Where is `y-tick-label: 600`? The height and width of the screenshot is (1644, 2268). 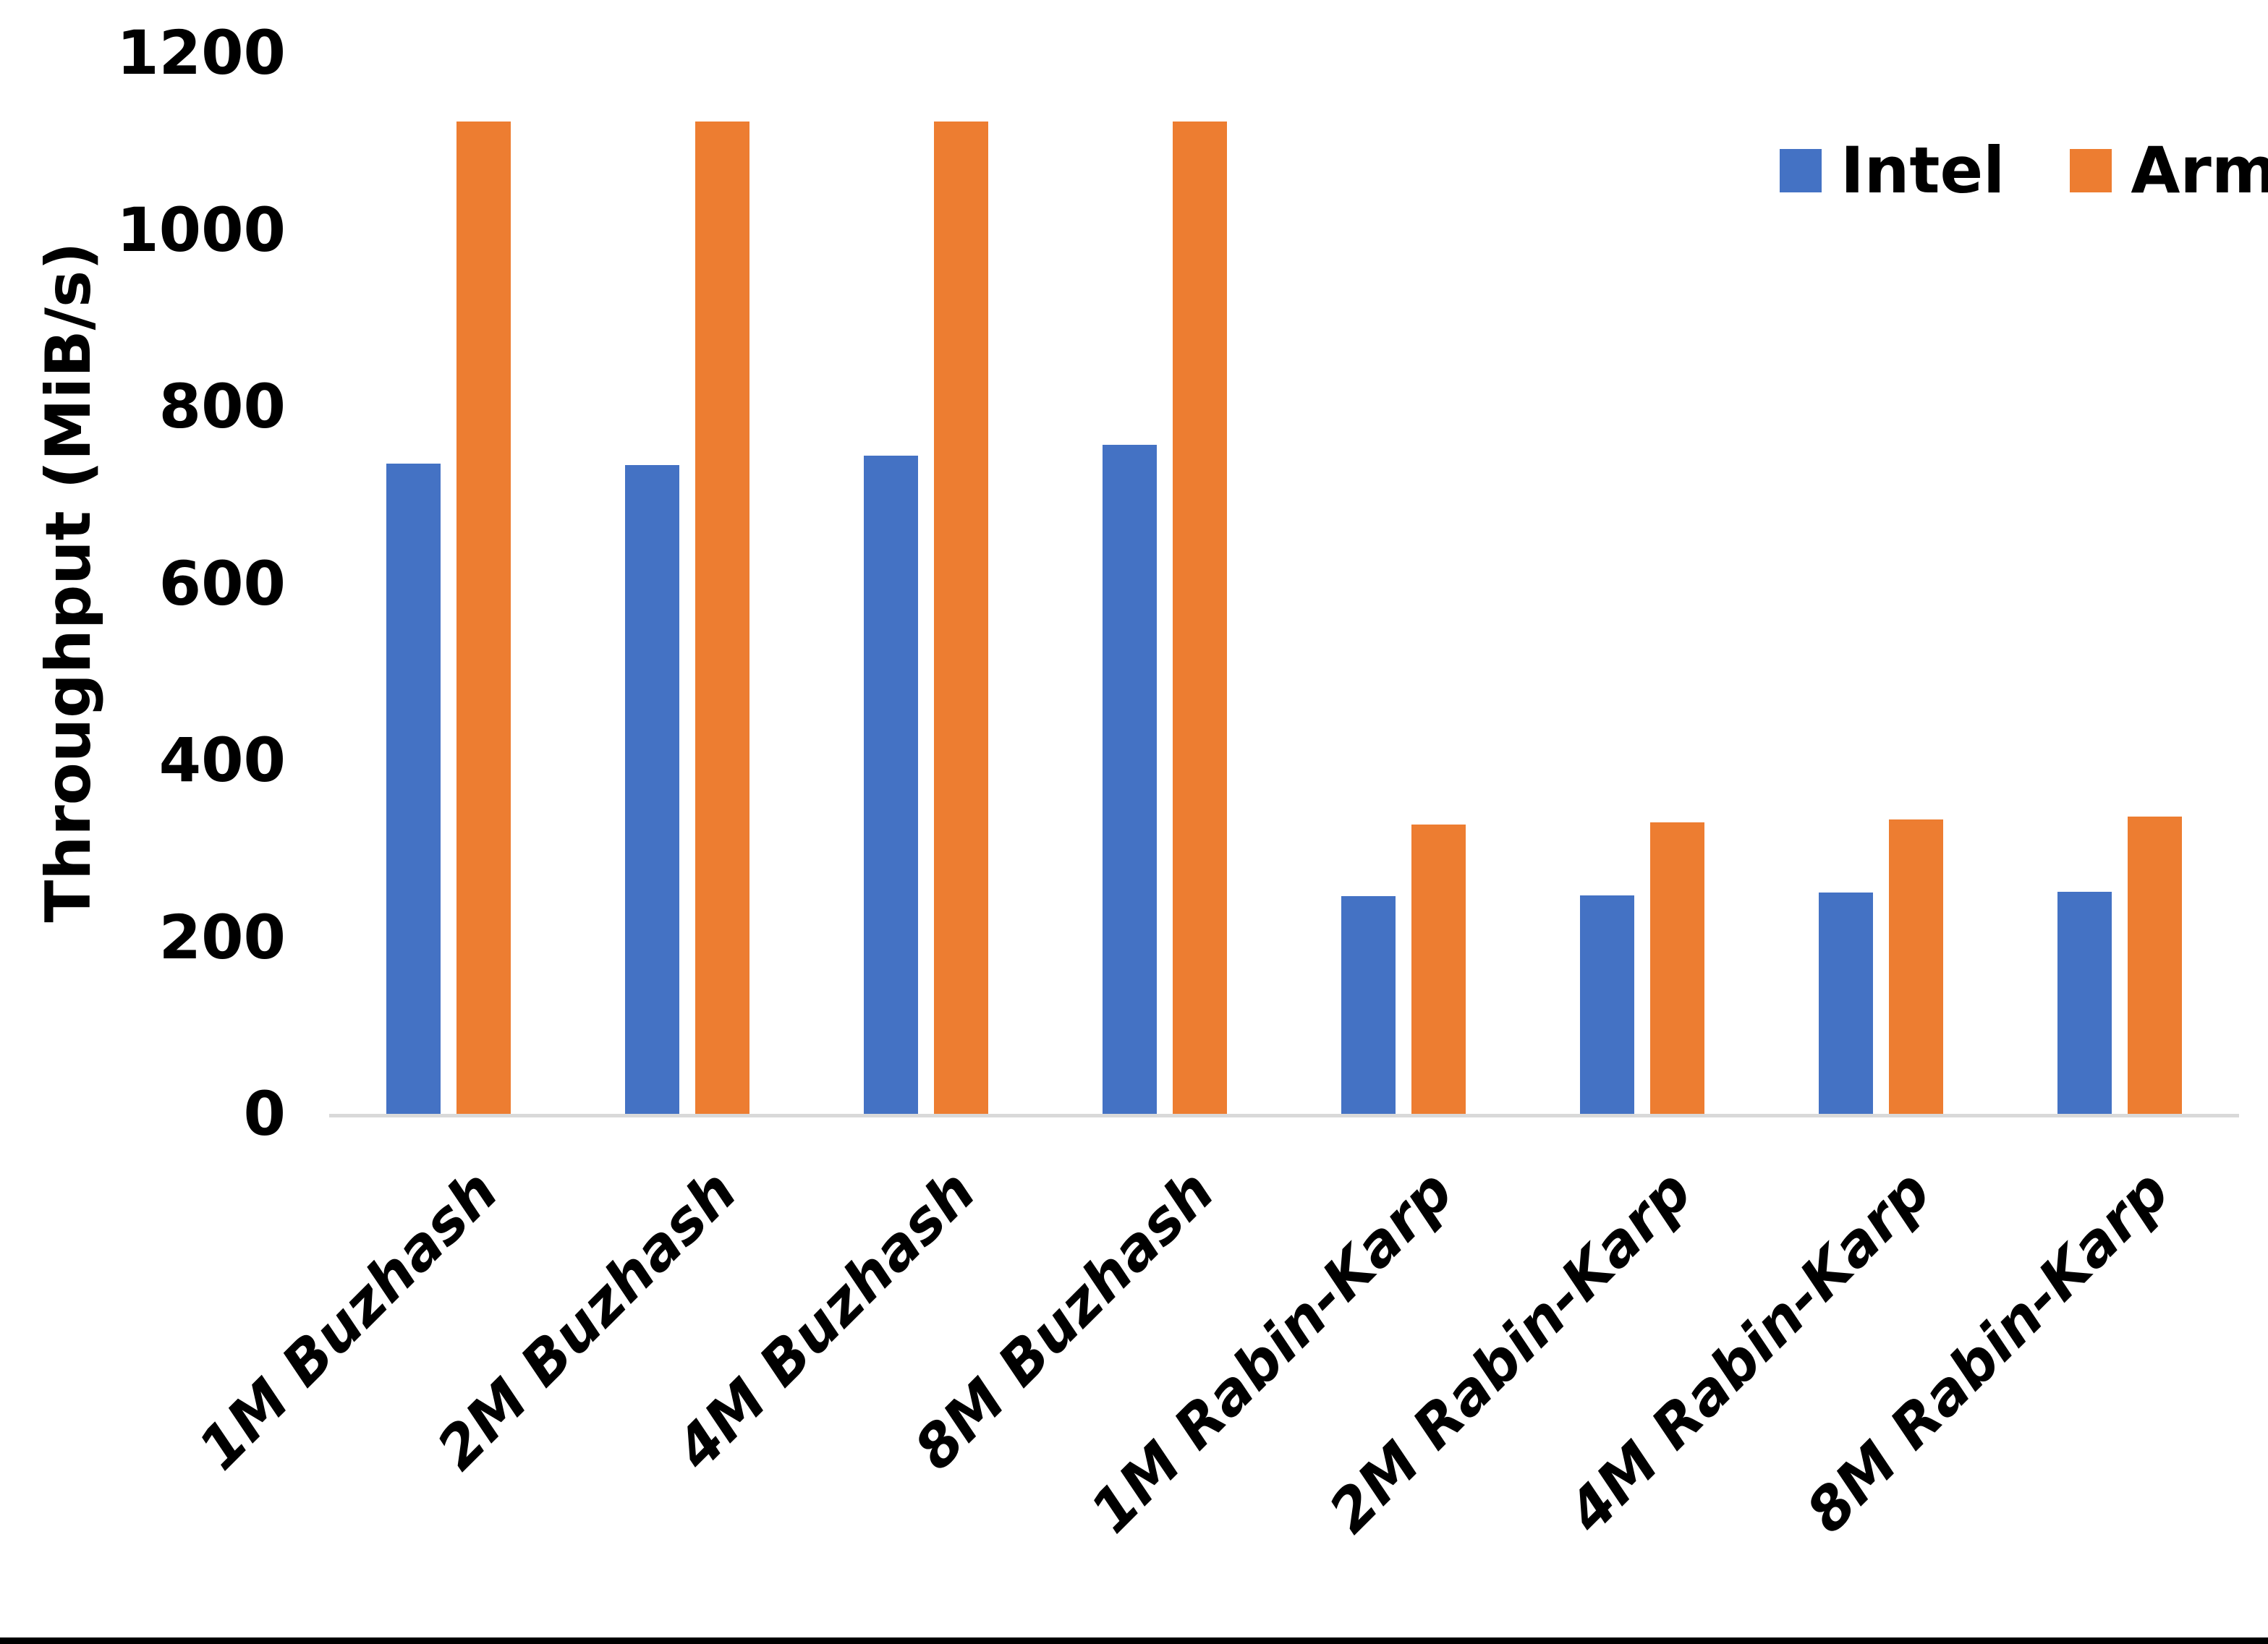
y-tick-label: 600 is located at coordinates (222, 583).